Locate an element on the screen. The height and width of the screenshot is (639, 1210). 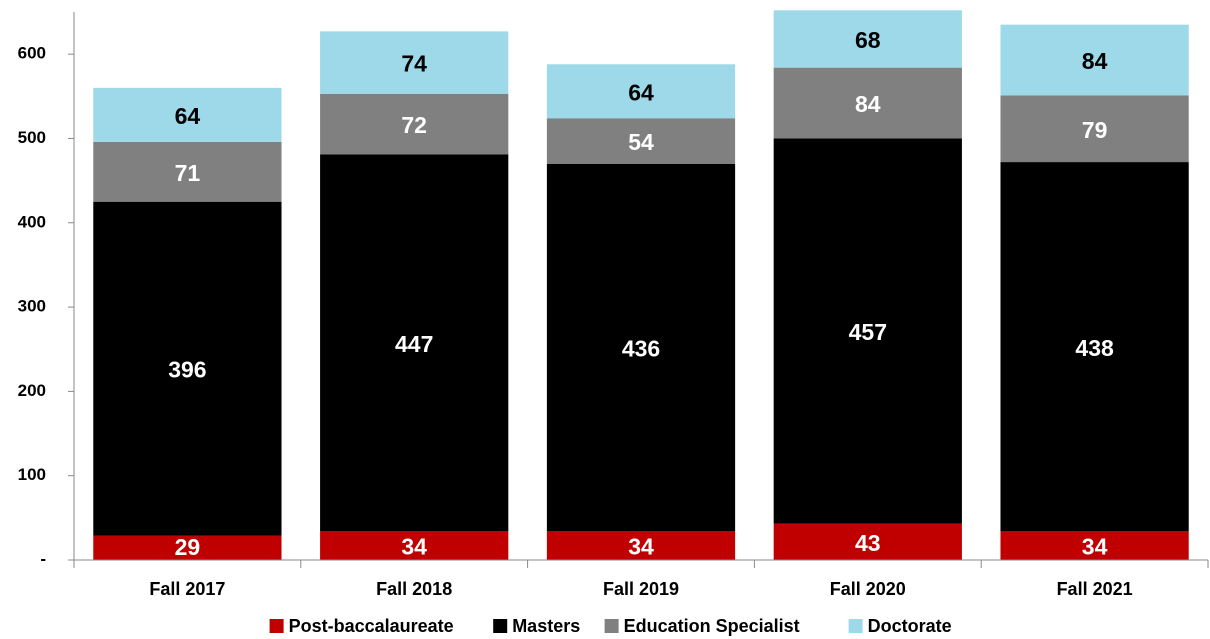
y-tick-label: 500 is located at coordinates (32, 137).